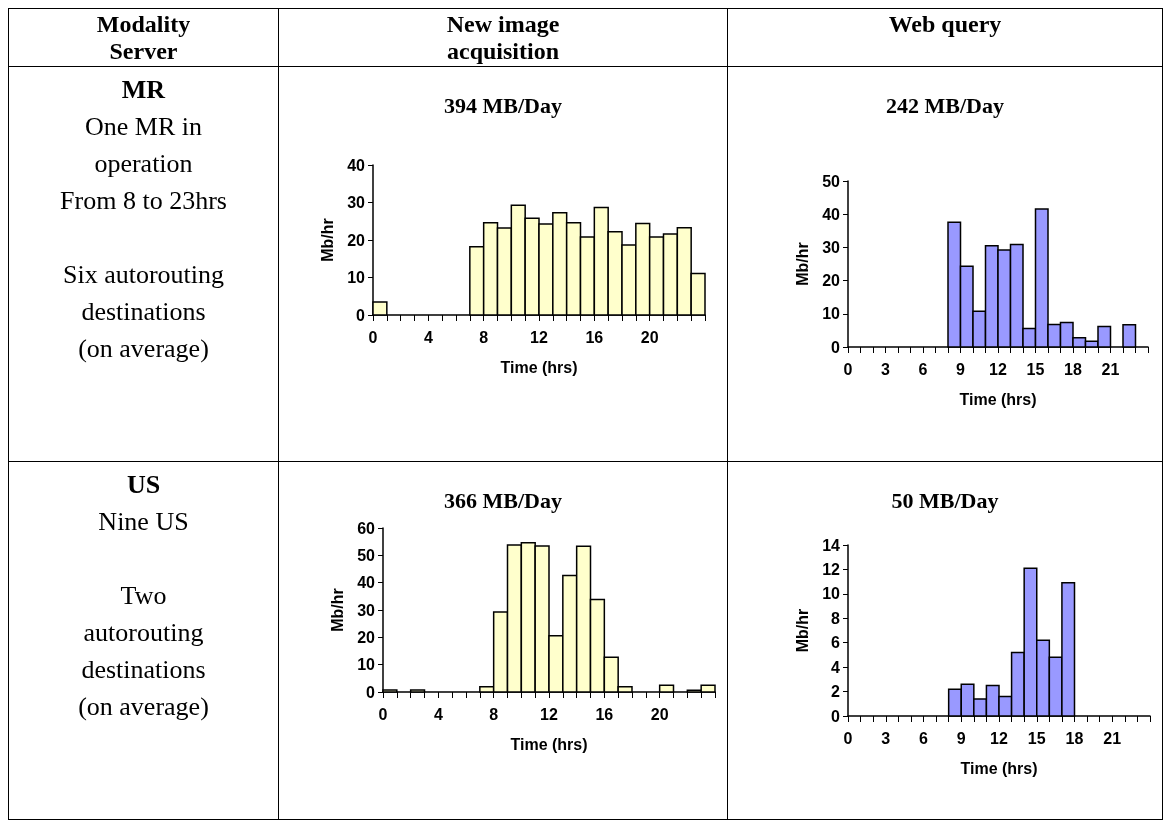 Image resolution: width=1170 pixels, height=821 pixels. Describe the element at coordinates (143, 312) in the screenshot. I see `text: Six autorouting destinations (on average)` at that location.